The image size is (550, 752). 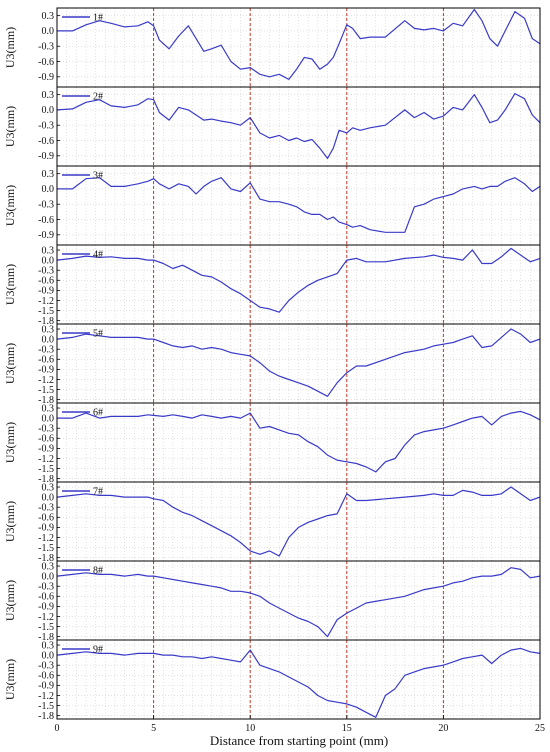 I want to click on panel-frame, so click(x=298, y=679).